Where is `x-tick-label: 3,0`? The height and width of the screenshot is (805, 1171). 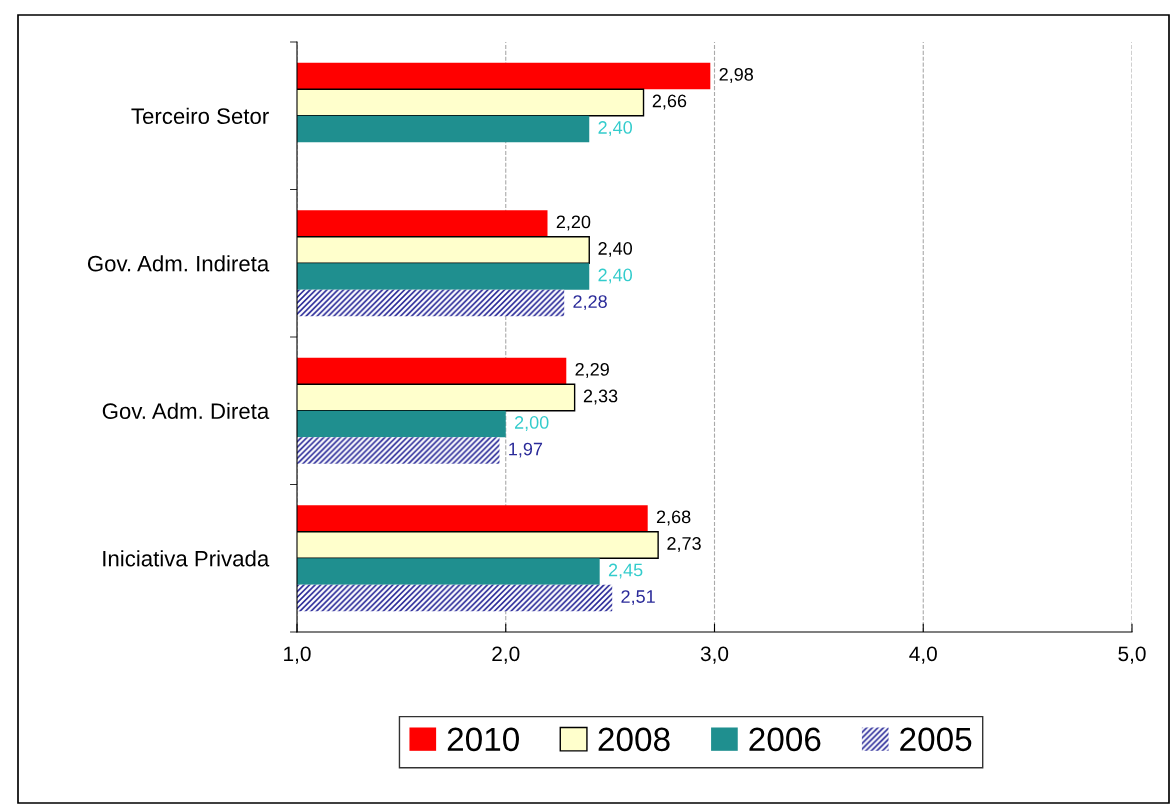
x-tick-label: 3,0 is located at coordinates (714, 655).